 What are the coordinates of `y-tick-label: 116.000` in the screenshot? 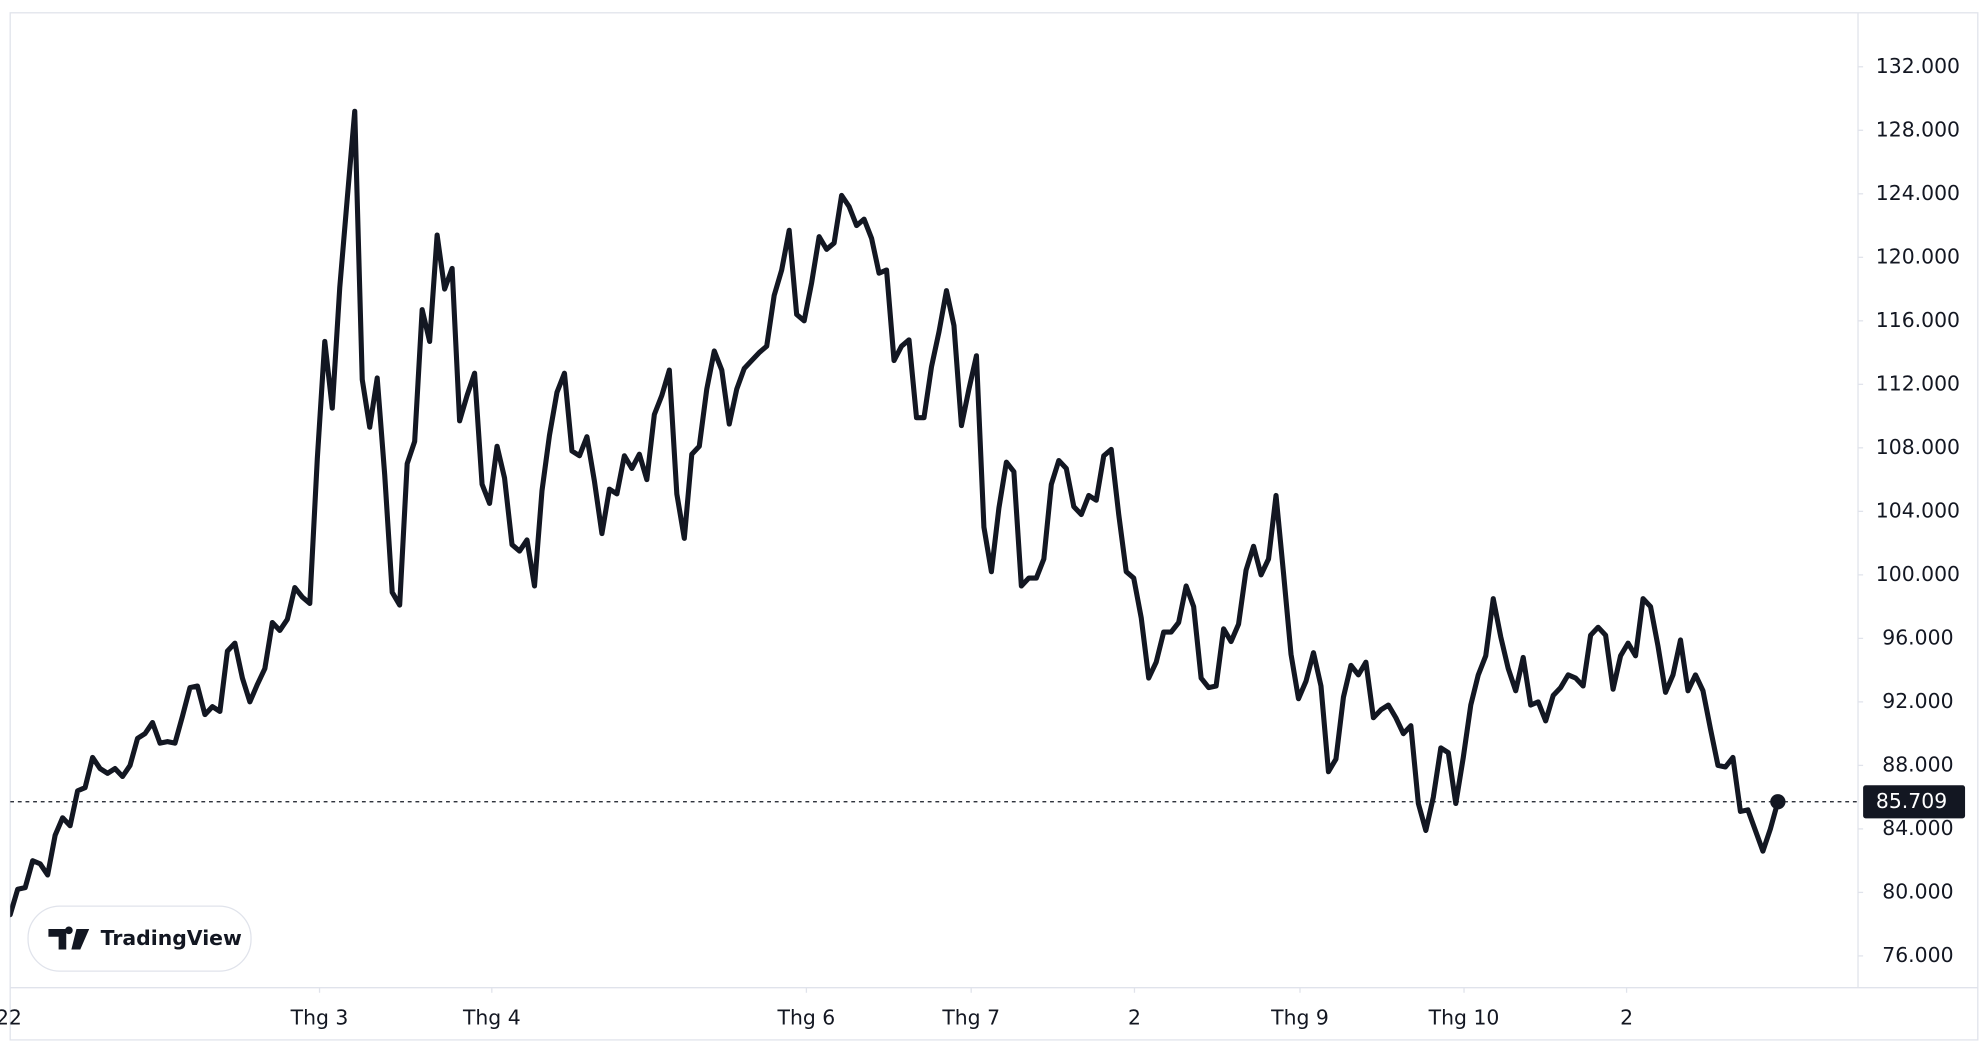 It's located at (1918, 320).